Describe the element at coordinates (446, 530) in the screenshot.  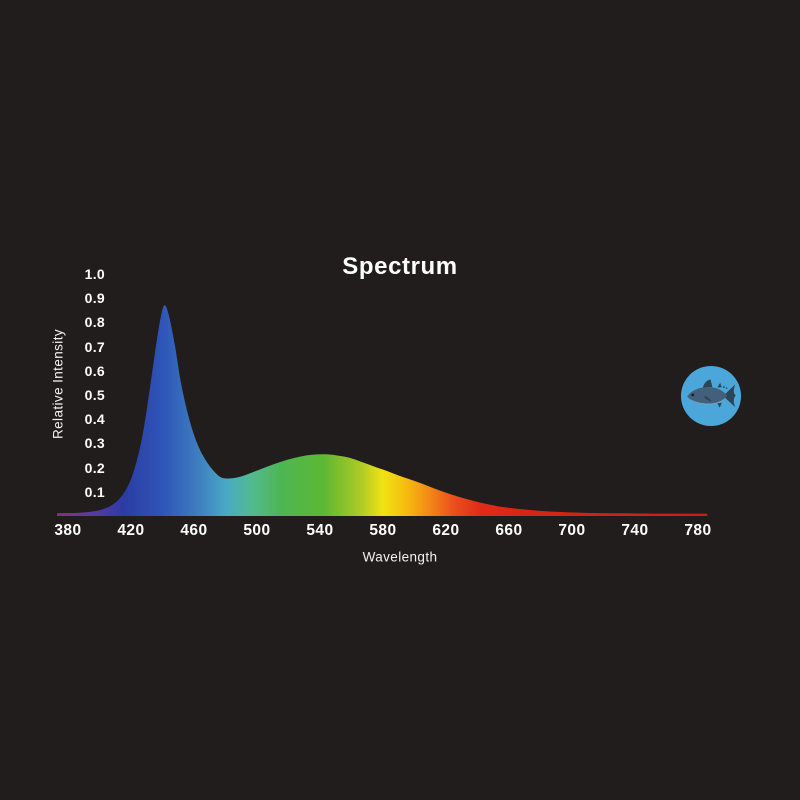
I see `x-tick-label: 620` at that location.